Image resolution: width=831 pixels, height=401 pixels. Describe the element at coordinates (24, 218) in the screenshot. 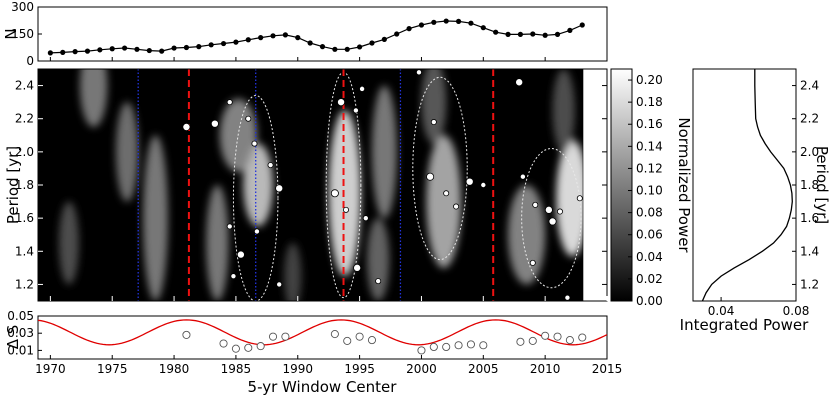

I see `main-ytick-label: 1.6` at that location.